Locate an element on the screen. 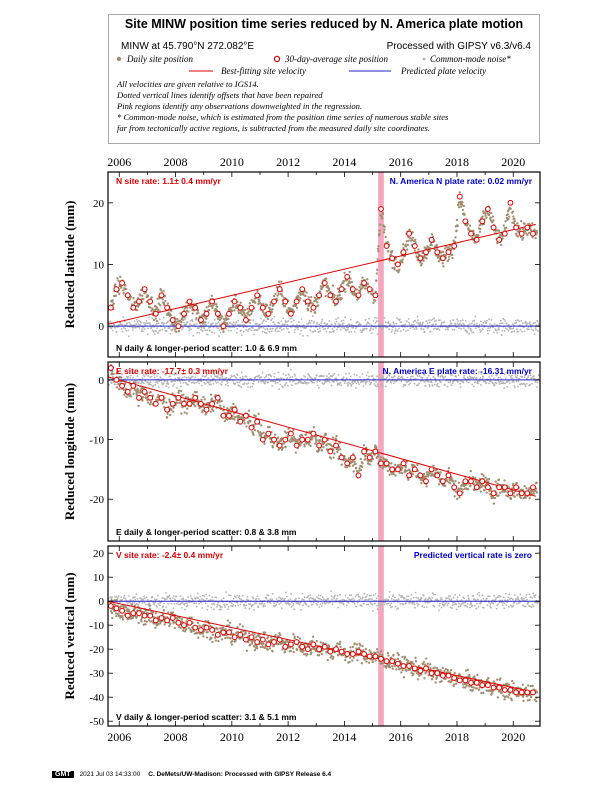  legend-pred-label: Predicted plate velocity is located at coordinates (444, 71).